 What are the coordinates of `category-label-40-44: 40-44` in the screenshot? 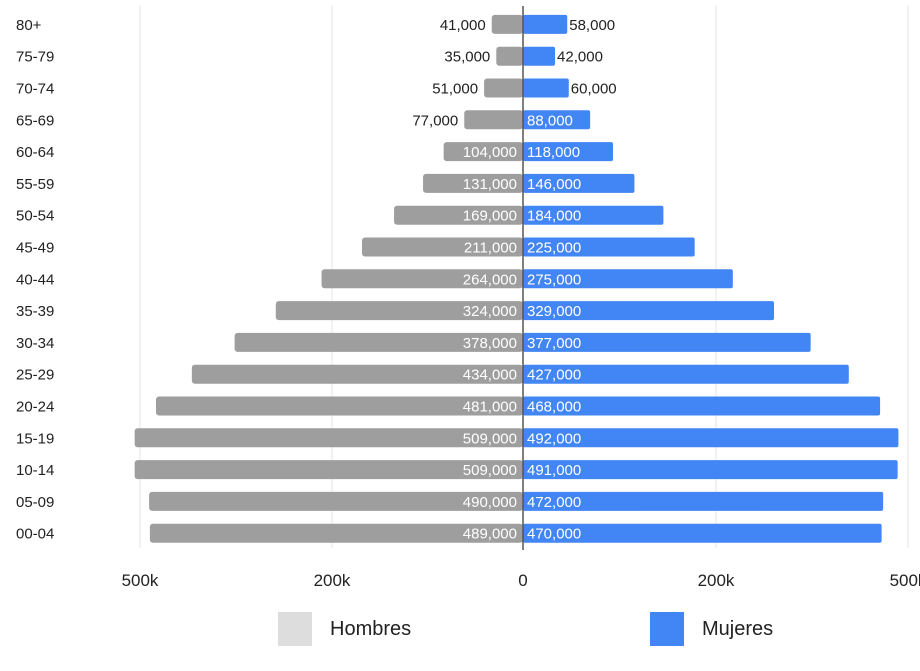 It's located at (35, 279).